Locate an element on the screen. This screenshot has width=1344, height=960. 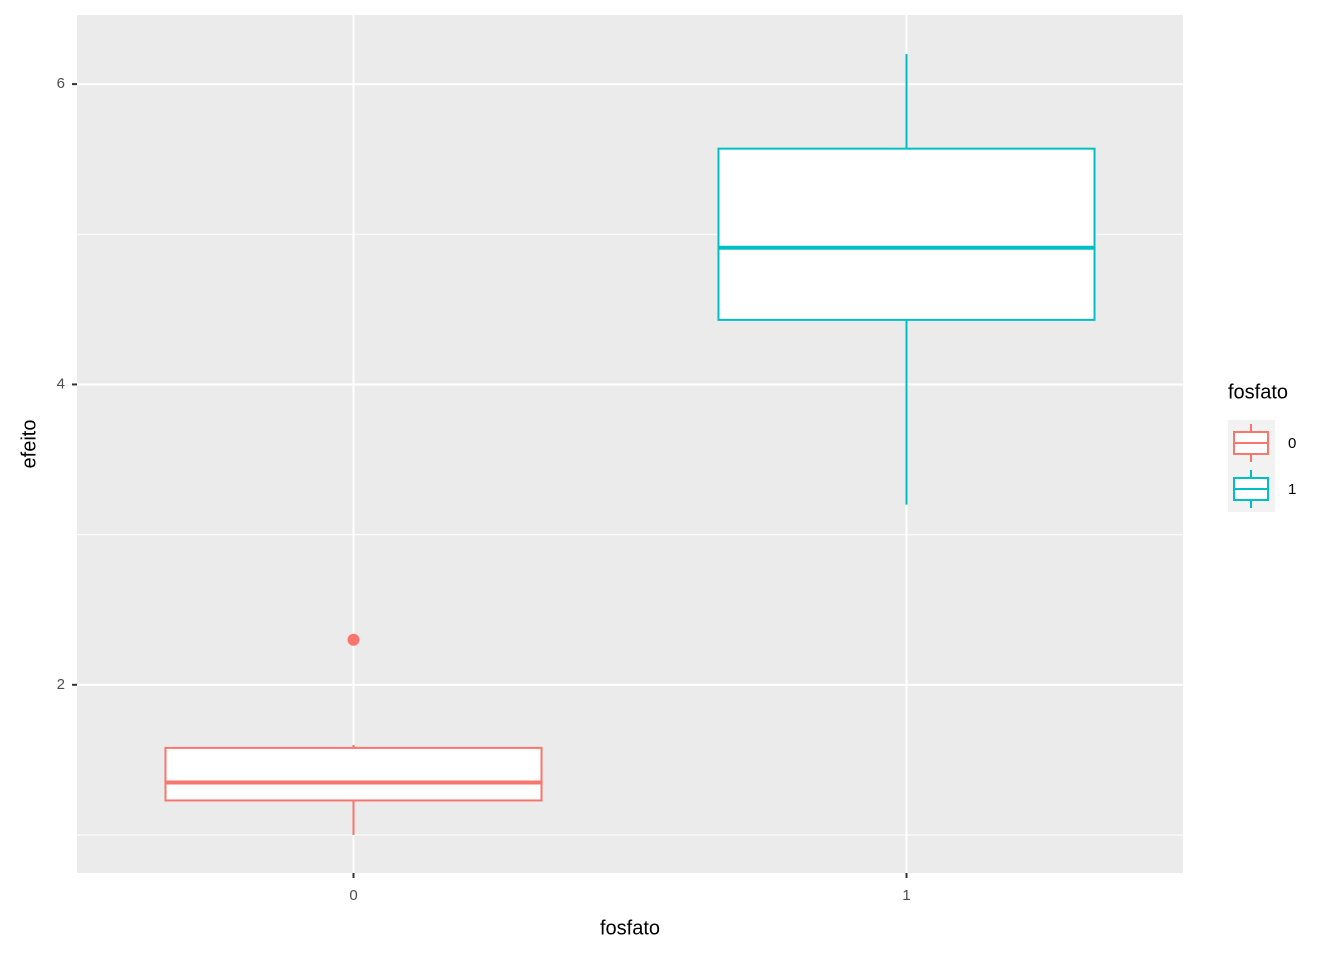
y-tick-label: 2 is located at coordinates (61, 684).